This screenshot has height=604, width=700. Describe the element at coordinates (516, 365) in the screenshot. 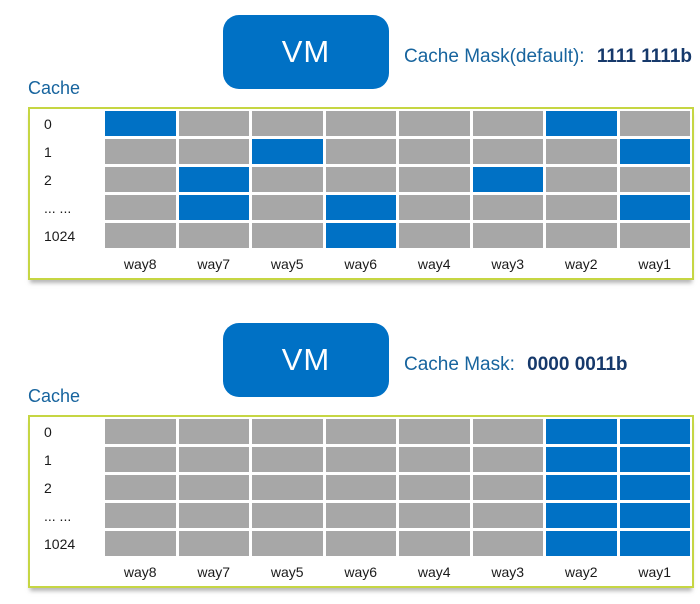

I see `cache-mask-line-restricted: Cache Mask: 0000 0011b` at that location.